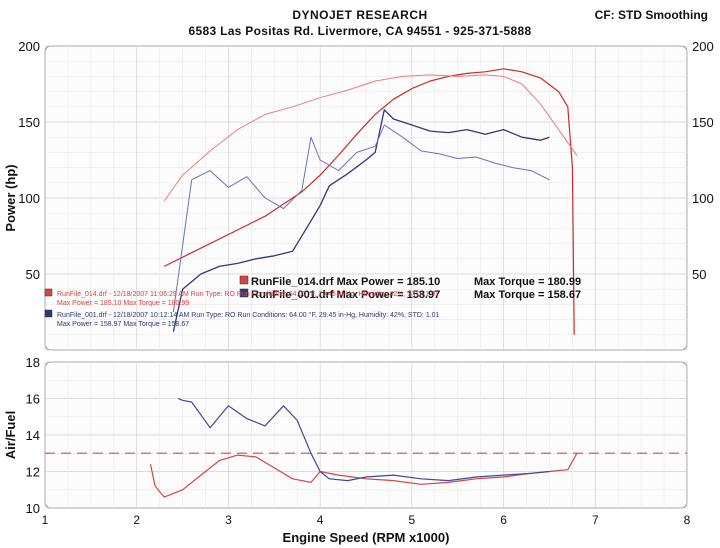  What do you see at coordinates (363, 439) in the screenshot?
I see `series-line-runfile-001-afr` at bounding box center [363, 439].